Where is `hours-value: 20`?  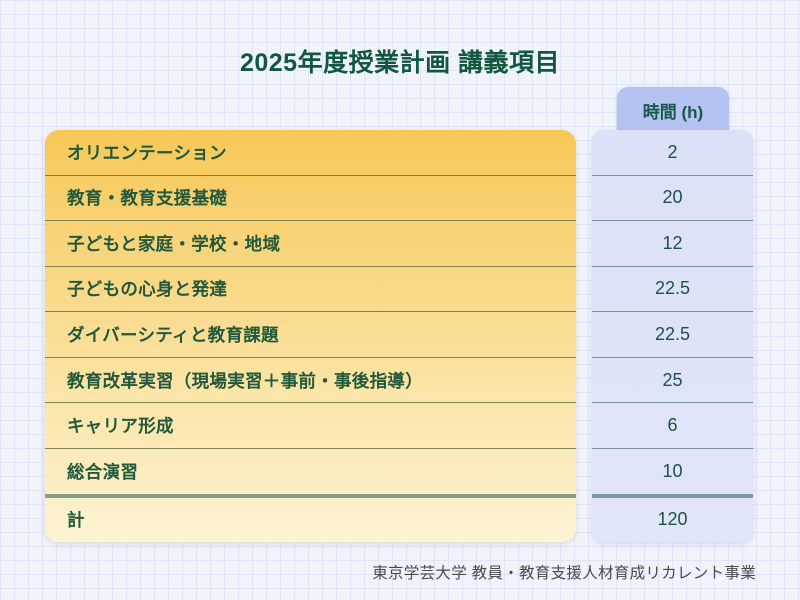
hours-value: 20 is located at coordinates (672, 197).